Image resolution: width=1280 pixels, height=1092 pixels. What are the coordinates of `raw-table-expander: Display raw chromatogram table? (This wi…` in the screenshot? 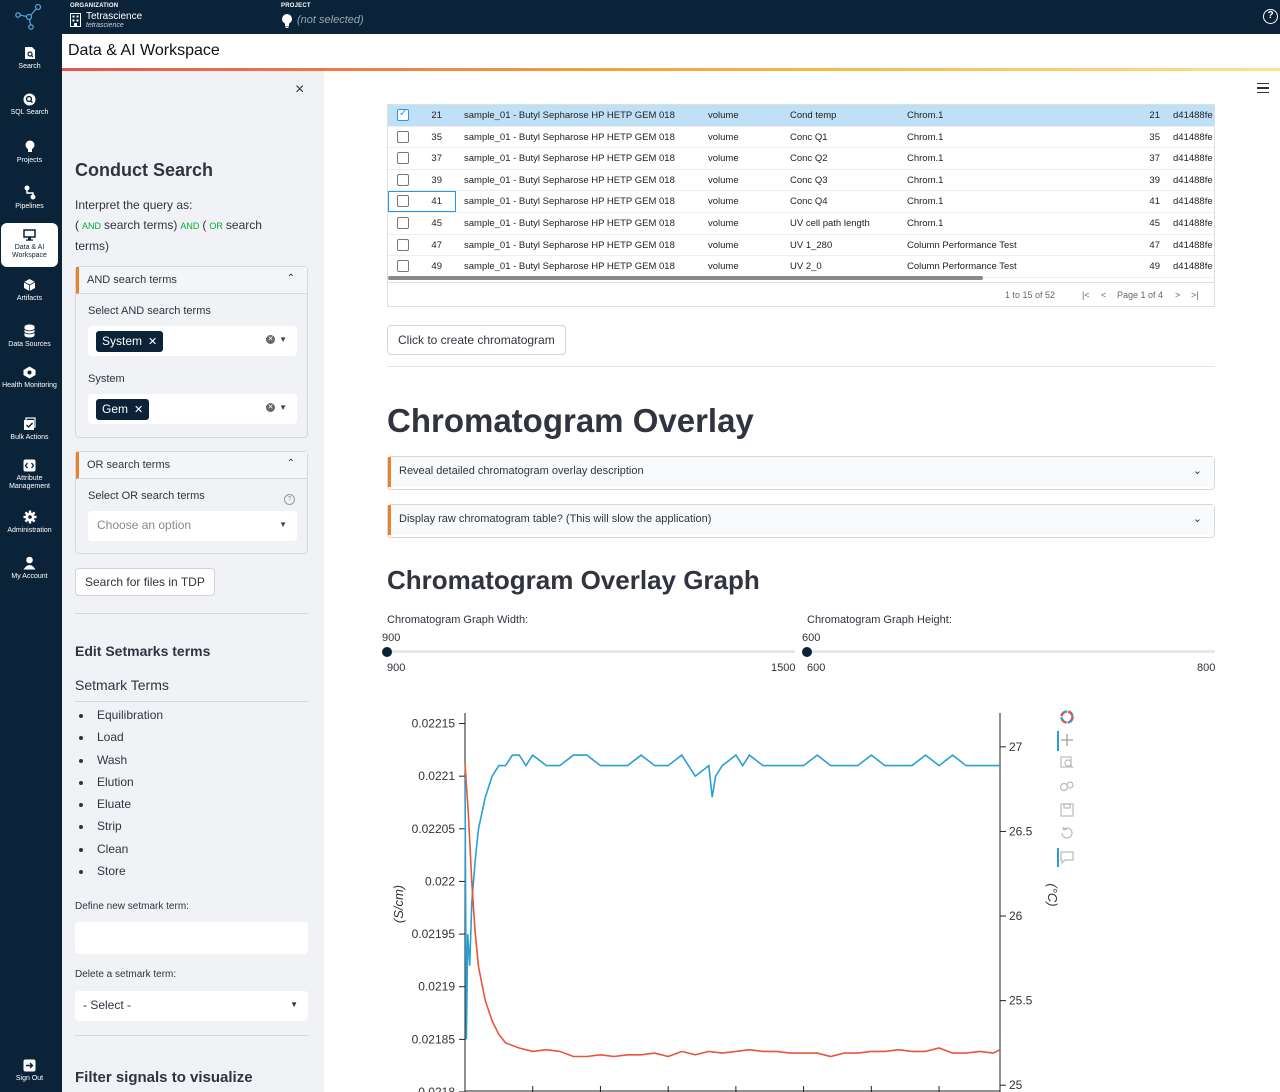 It's located at (801, 521).